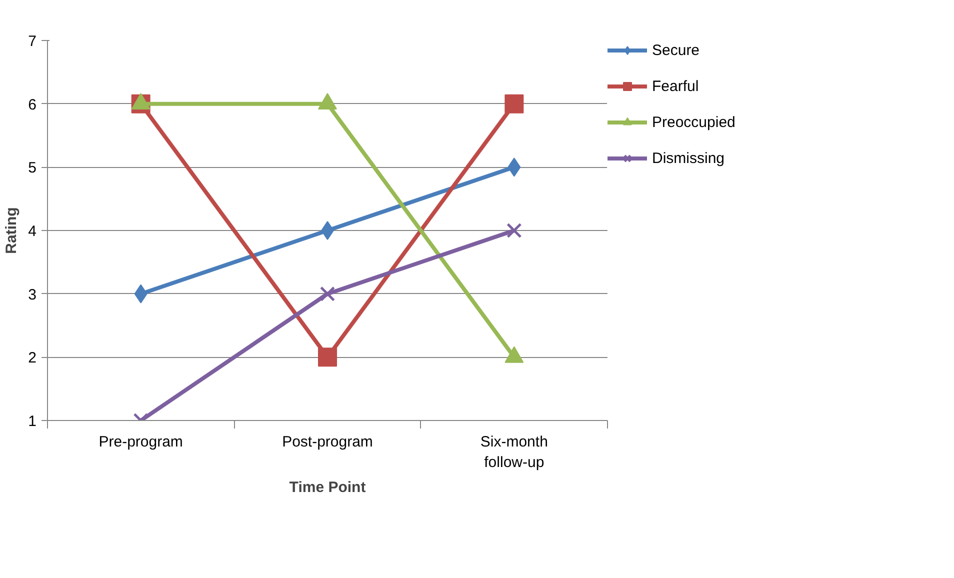 The image size is (954, 578). What do you see at coordinates (32, 105) in the screenshot?
I see `y-tick-label: 6` at bounding box center [32, 105].